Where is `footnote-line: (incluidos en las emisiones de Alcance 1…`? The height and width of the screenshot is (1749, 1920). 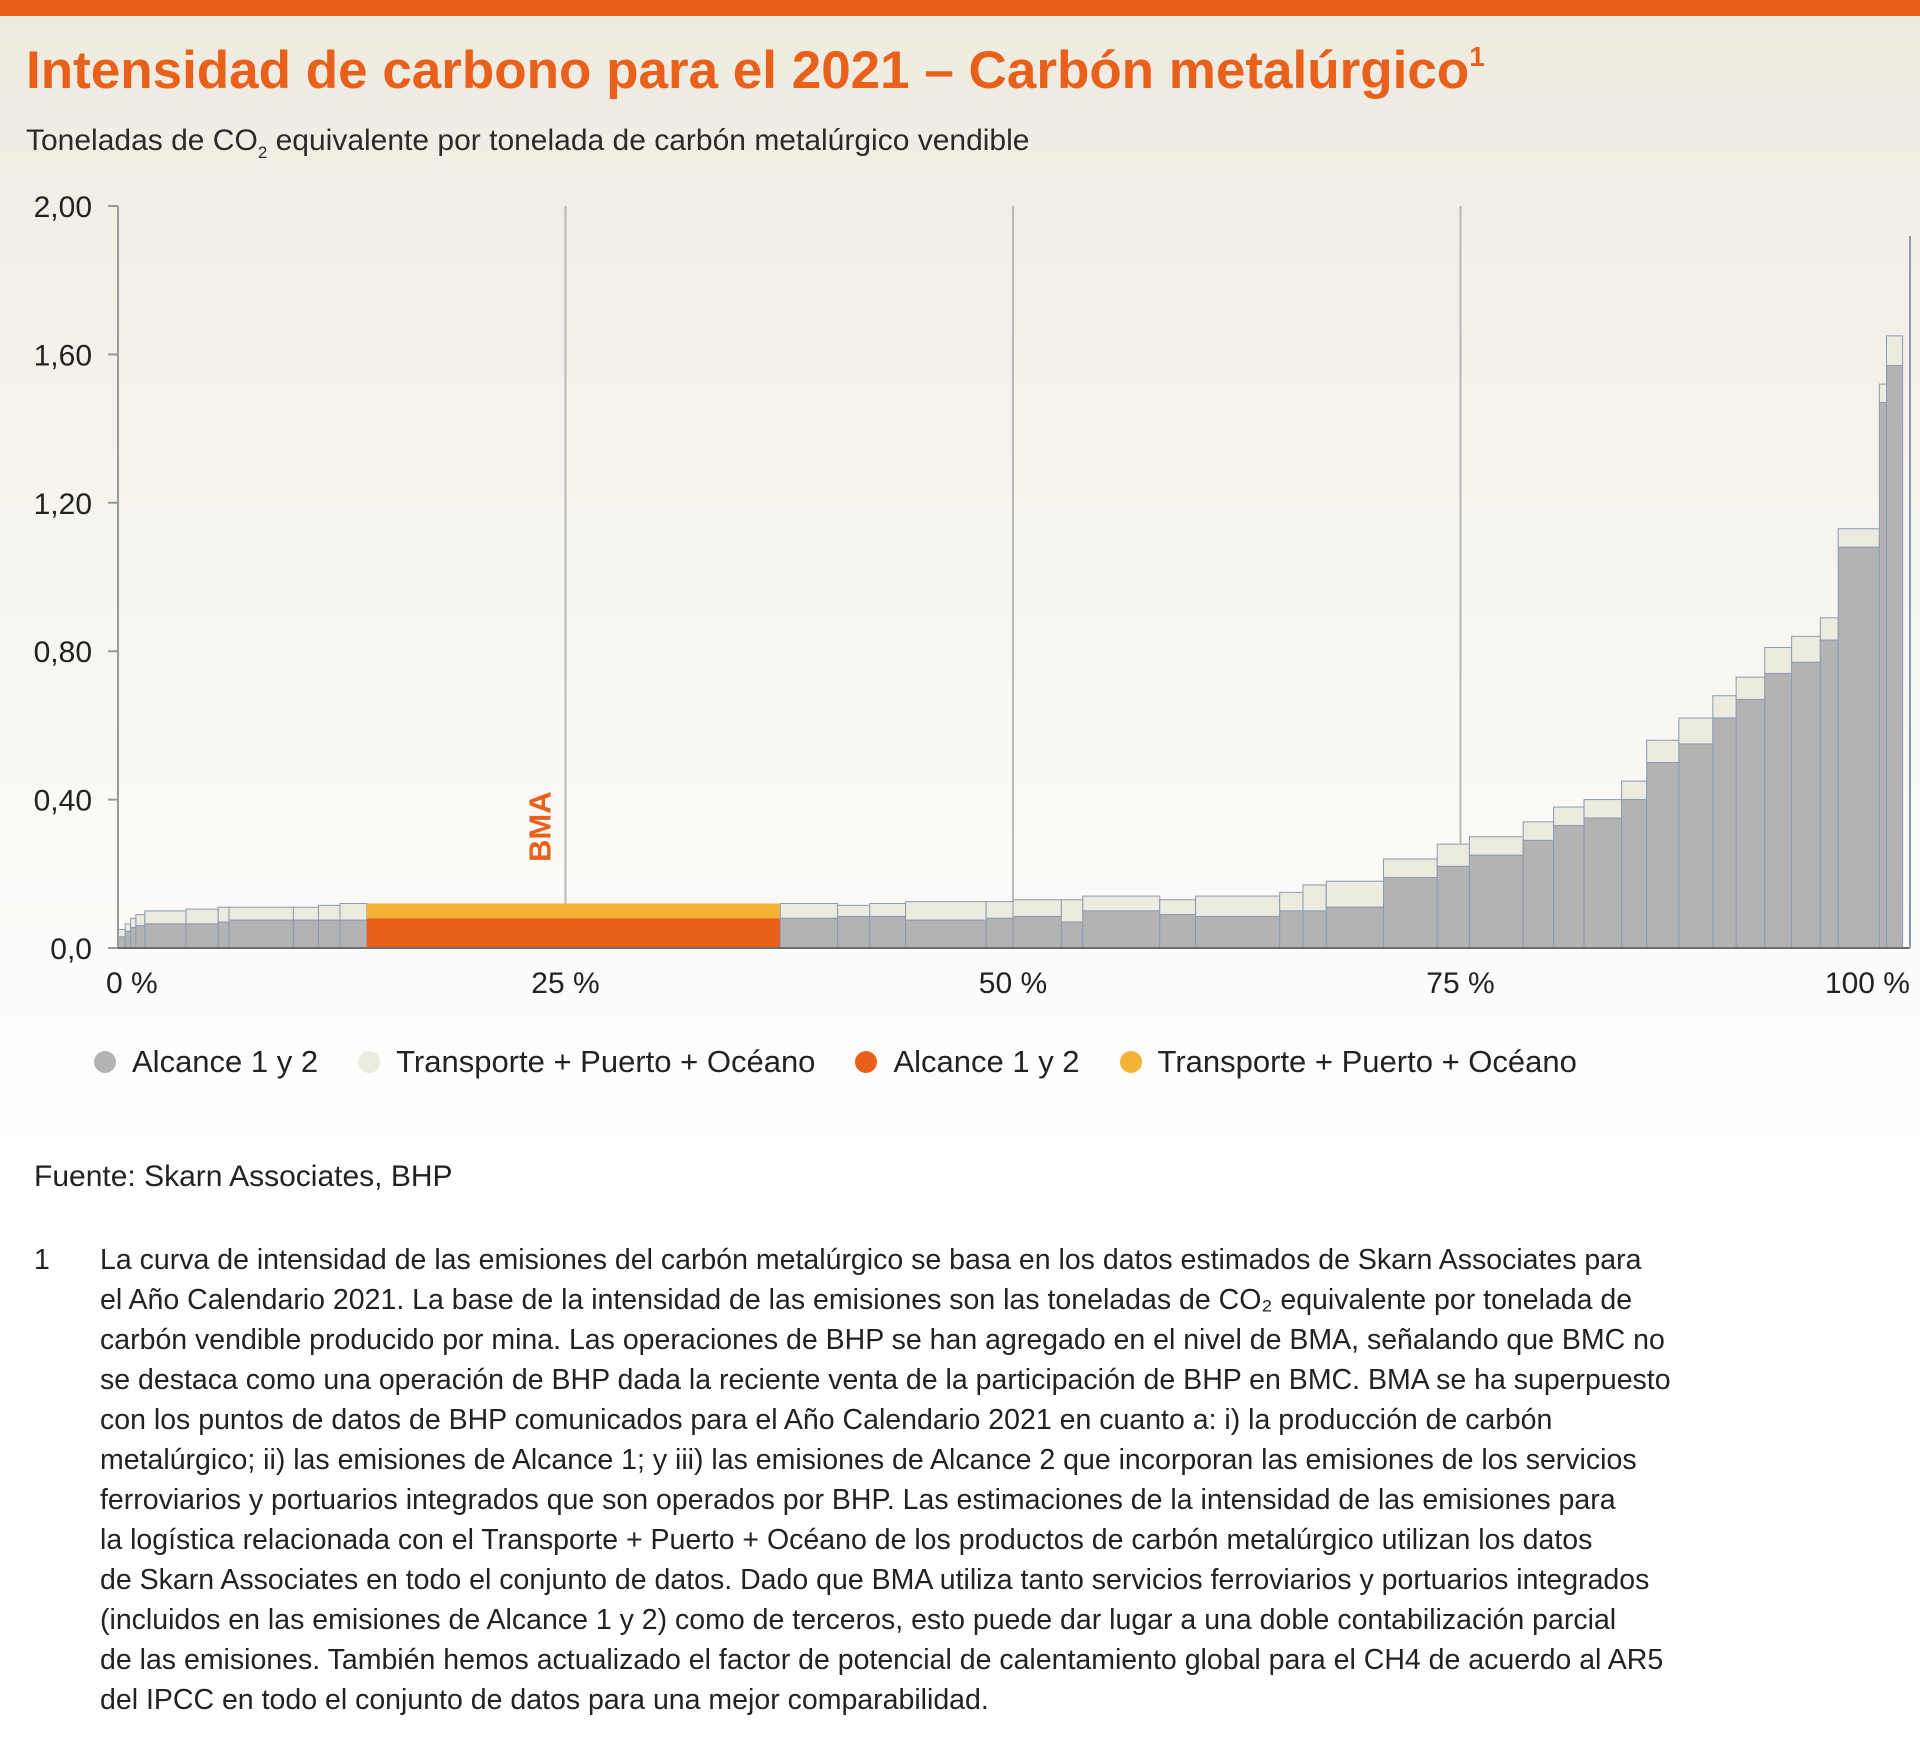 footnote-line: (incluidos en las emisiones de Alcance 1… is located at coordinates (858, 1620).